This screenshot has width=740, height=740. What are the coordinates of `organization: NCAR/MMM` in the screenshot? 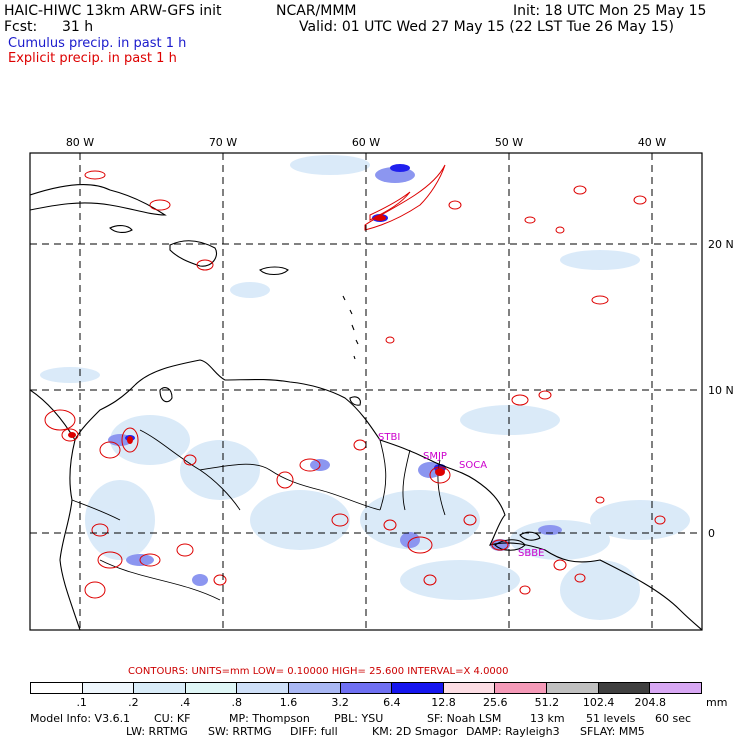 It's located at (316, 11).